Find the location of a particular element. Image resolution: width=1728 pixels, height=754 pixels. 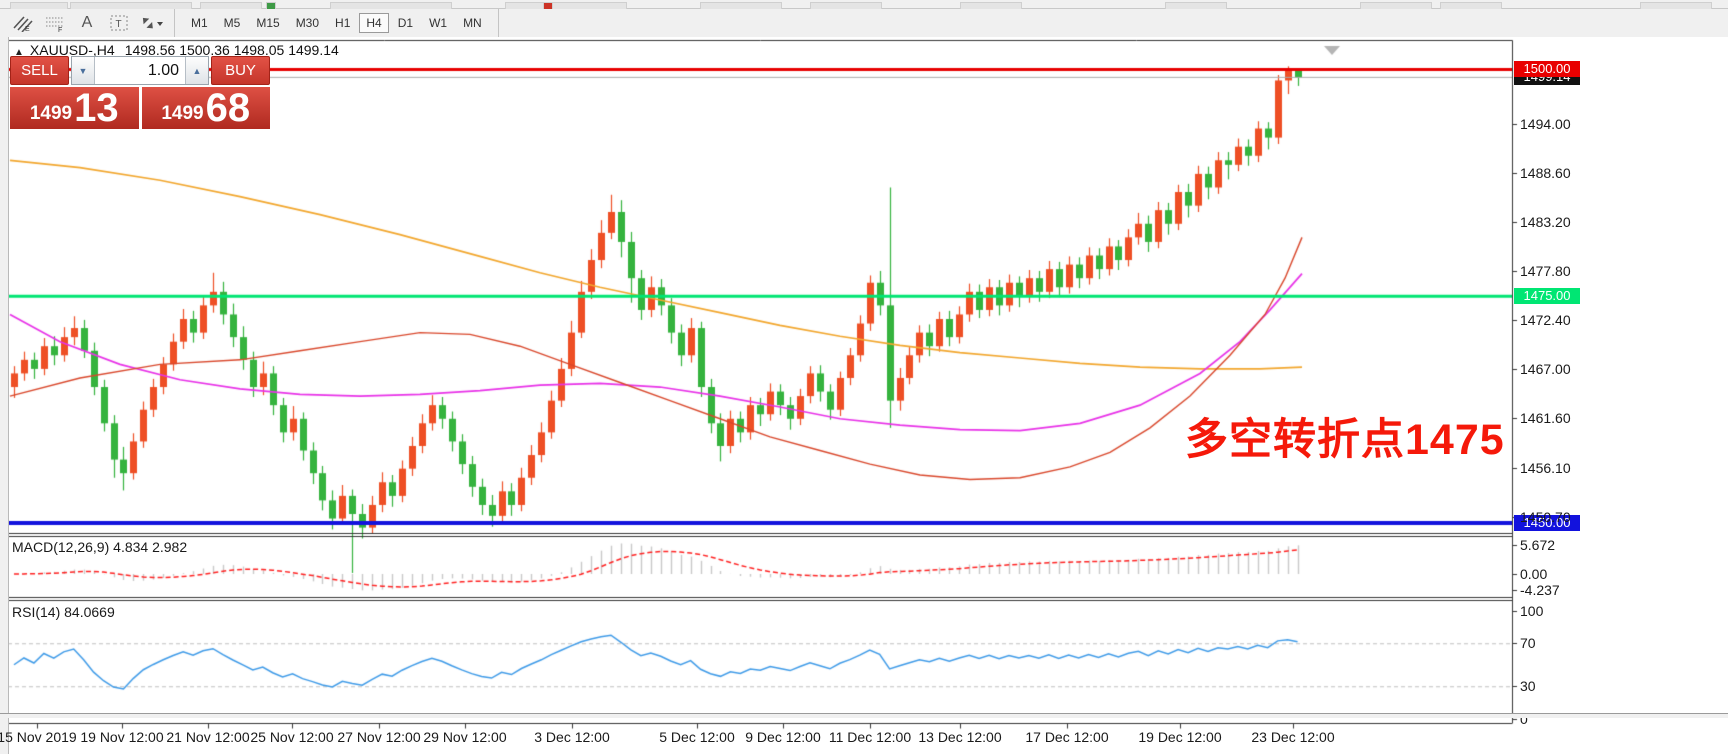

rsi-tick-label: 70 is located at coordinates (1528, 643).